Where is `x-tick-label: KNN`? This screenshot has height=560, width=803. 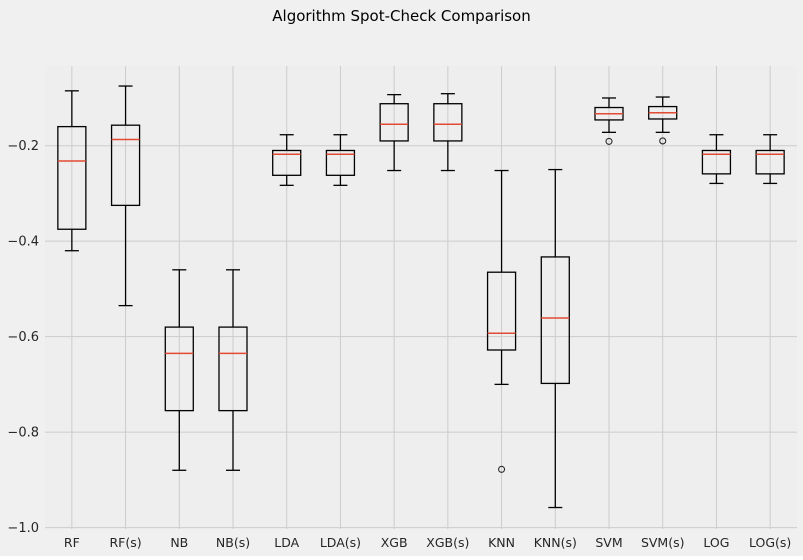
x-tick-label: KNN is located at coordinates (501, 542).